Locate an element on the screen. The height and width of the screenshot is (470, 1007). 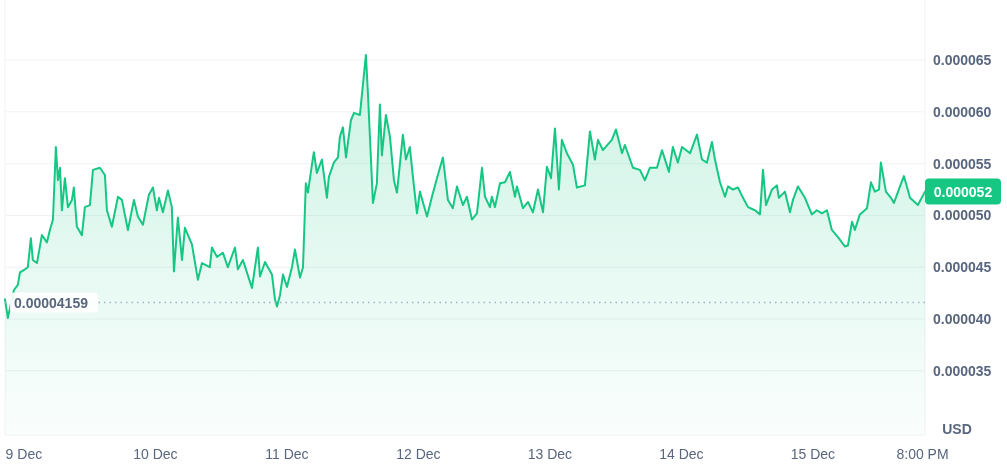
y-tick-label: 0.000055 is located at coordinates (962, 163).